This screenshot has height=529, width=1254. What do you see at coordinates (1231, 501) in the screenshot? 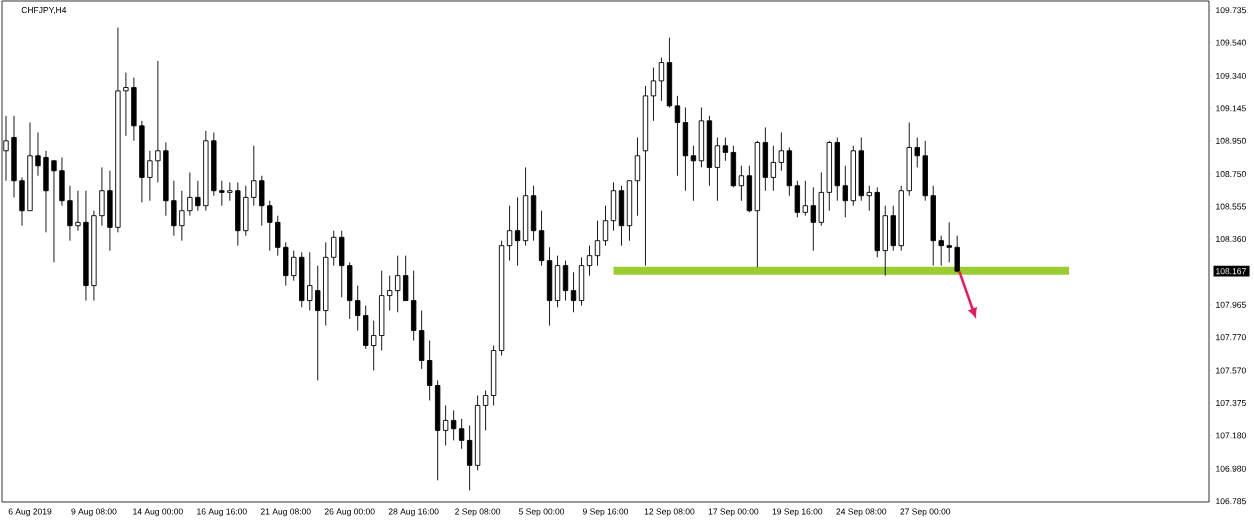
I see `y-tick-label: 106.785` at bounding box center [1231, 501].